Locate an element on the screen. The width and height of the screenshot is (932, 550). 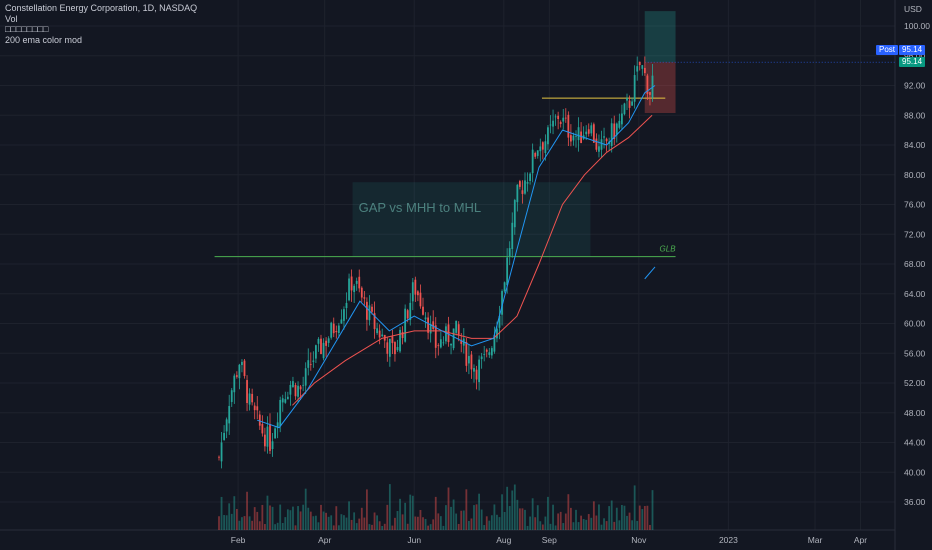
indicator-label: □□□□□□□□ is located at coordinates (27, 29).